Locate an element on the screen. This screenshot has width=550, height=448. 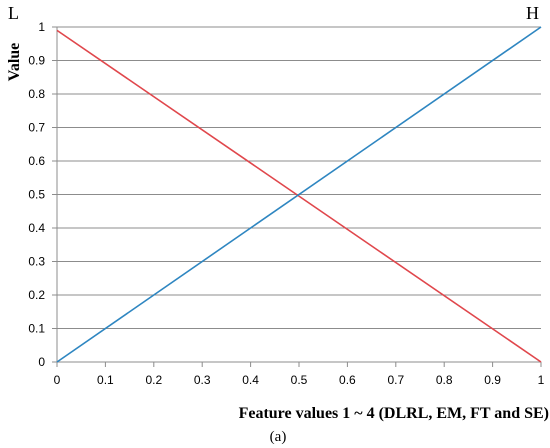
y-tick-label: 0.3 is located at coordinates (36, 262).